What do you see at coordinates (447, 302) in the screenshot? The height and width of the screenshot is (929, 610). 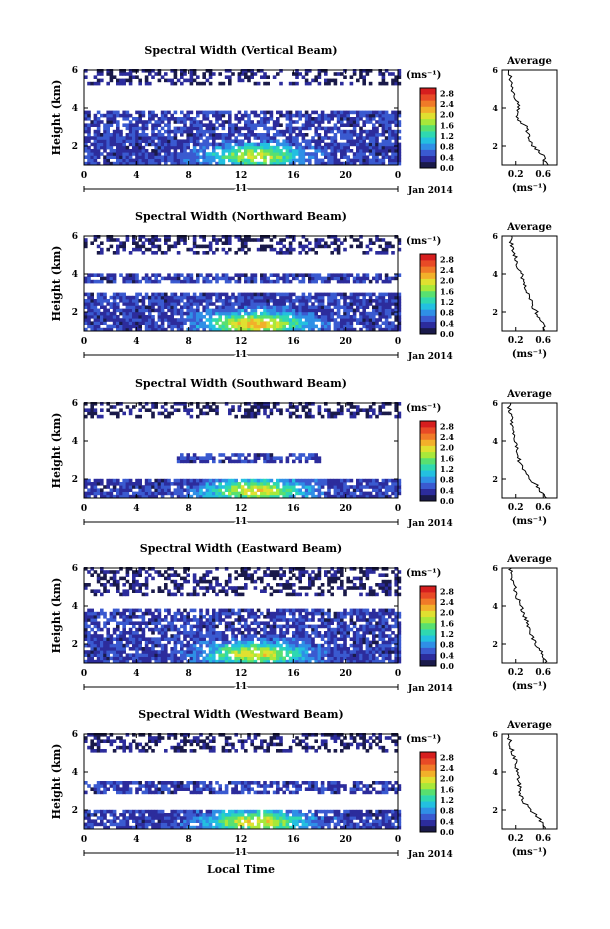 I see `colorbar-tick-label: 1.2` at bounding box center [447, 302].